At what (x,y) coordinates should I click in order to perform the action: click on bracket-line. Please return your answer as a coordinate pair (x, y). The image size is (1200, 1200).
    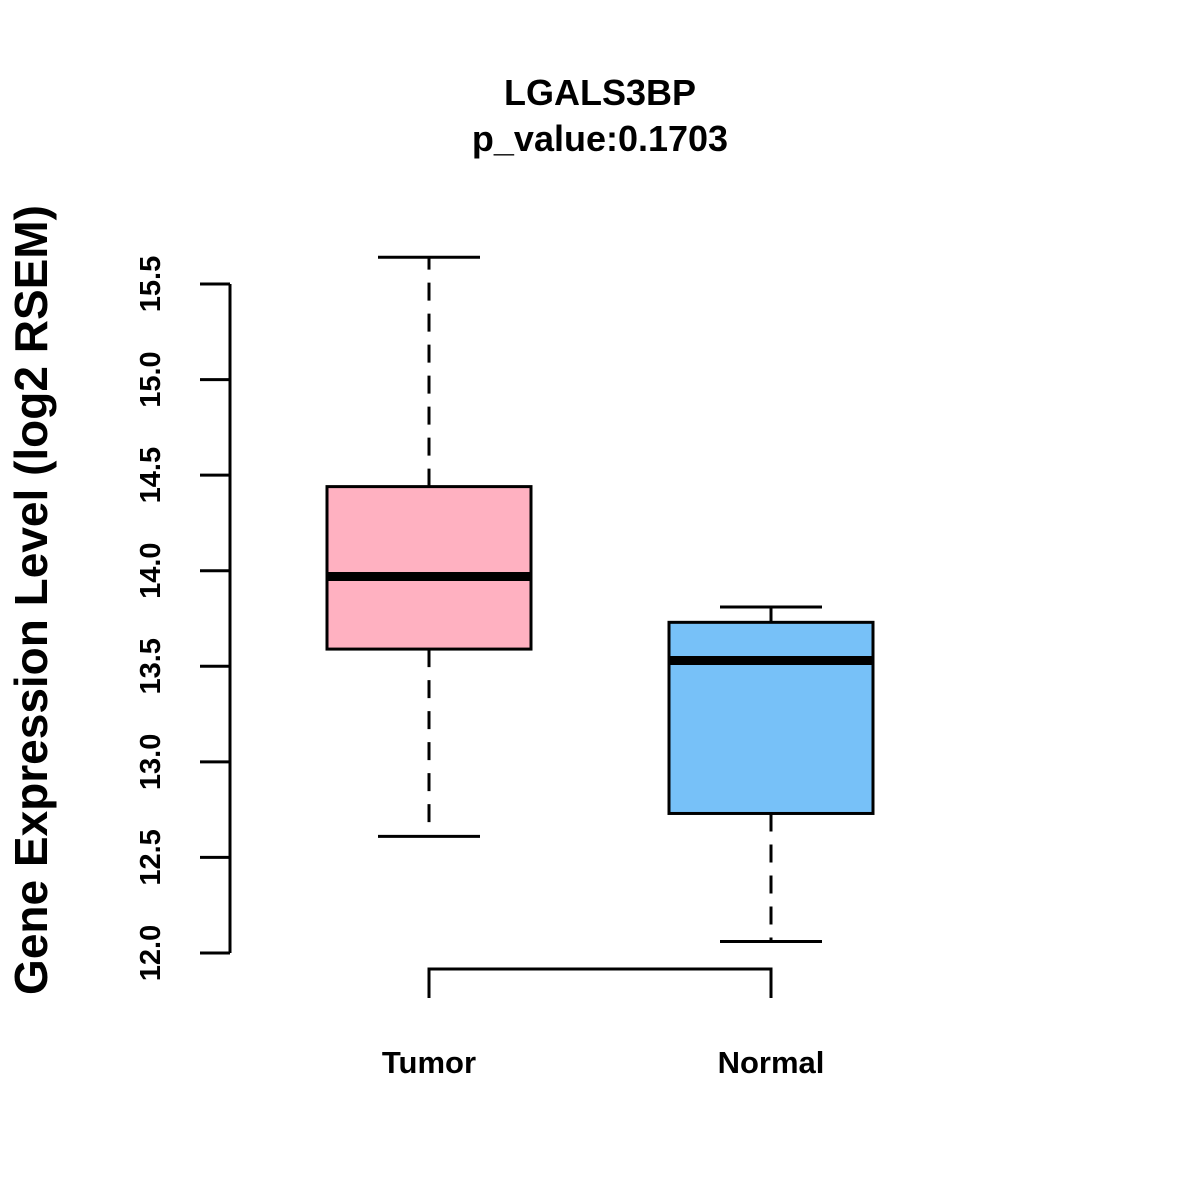
    Looking at the image, I should click on (600, 982).